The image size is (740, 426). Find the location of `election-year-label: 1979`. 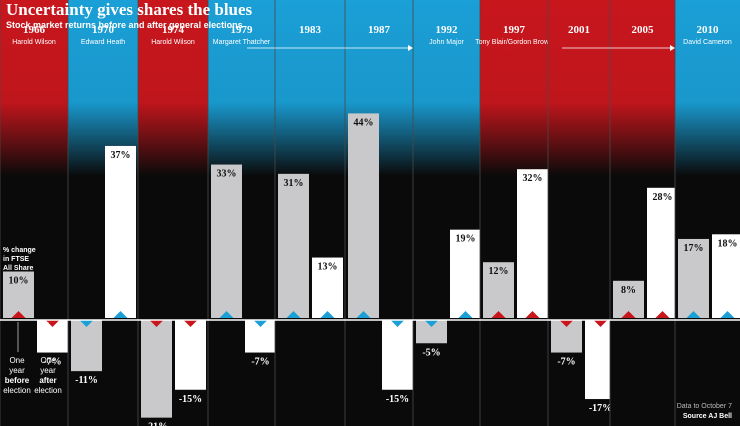

election-year-label: 1979 is located at coordinates (242, 30).